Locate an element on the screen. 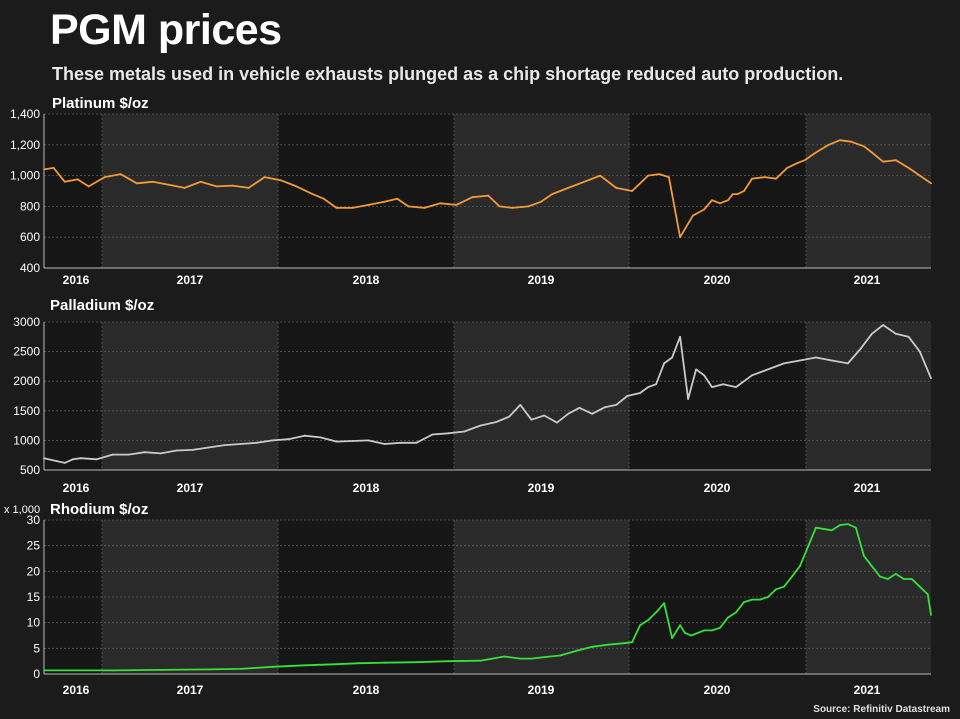 Image resolution: width=960 pixels, height=719 pixels. y-tick-label: 400 is located at coordinates (30, 268).